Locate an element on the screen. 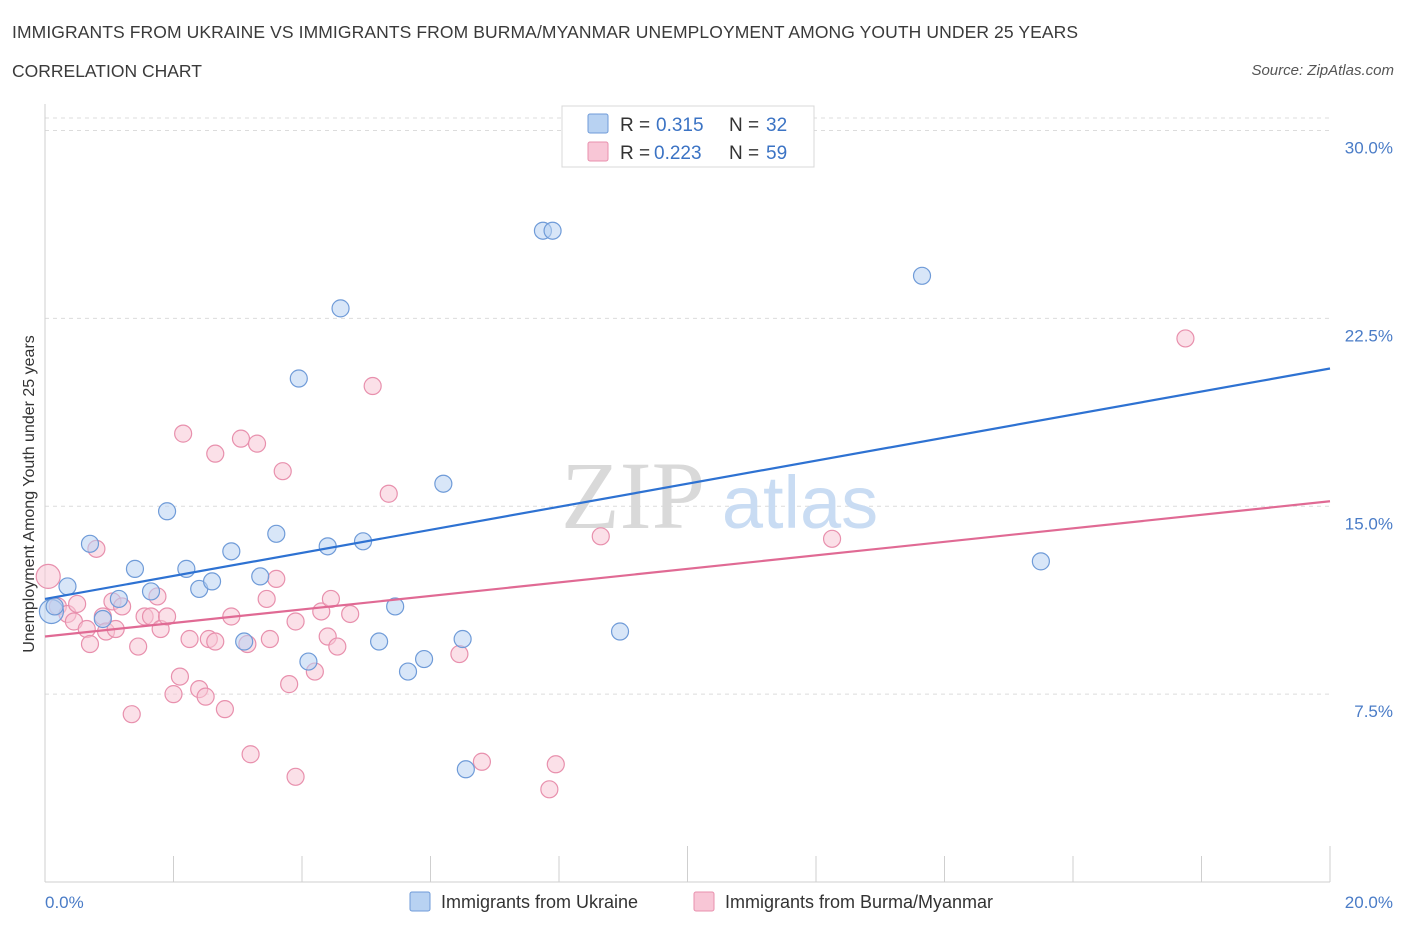 The height and width of the screenshot is (930, 1406). trend-line-burma is located at coordinates (687, 569).